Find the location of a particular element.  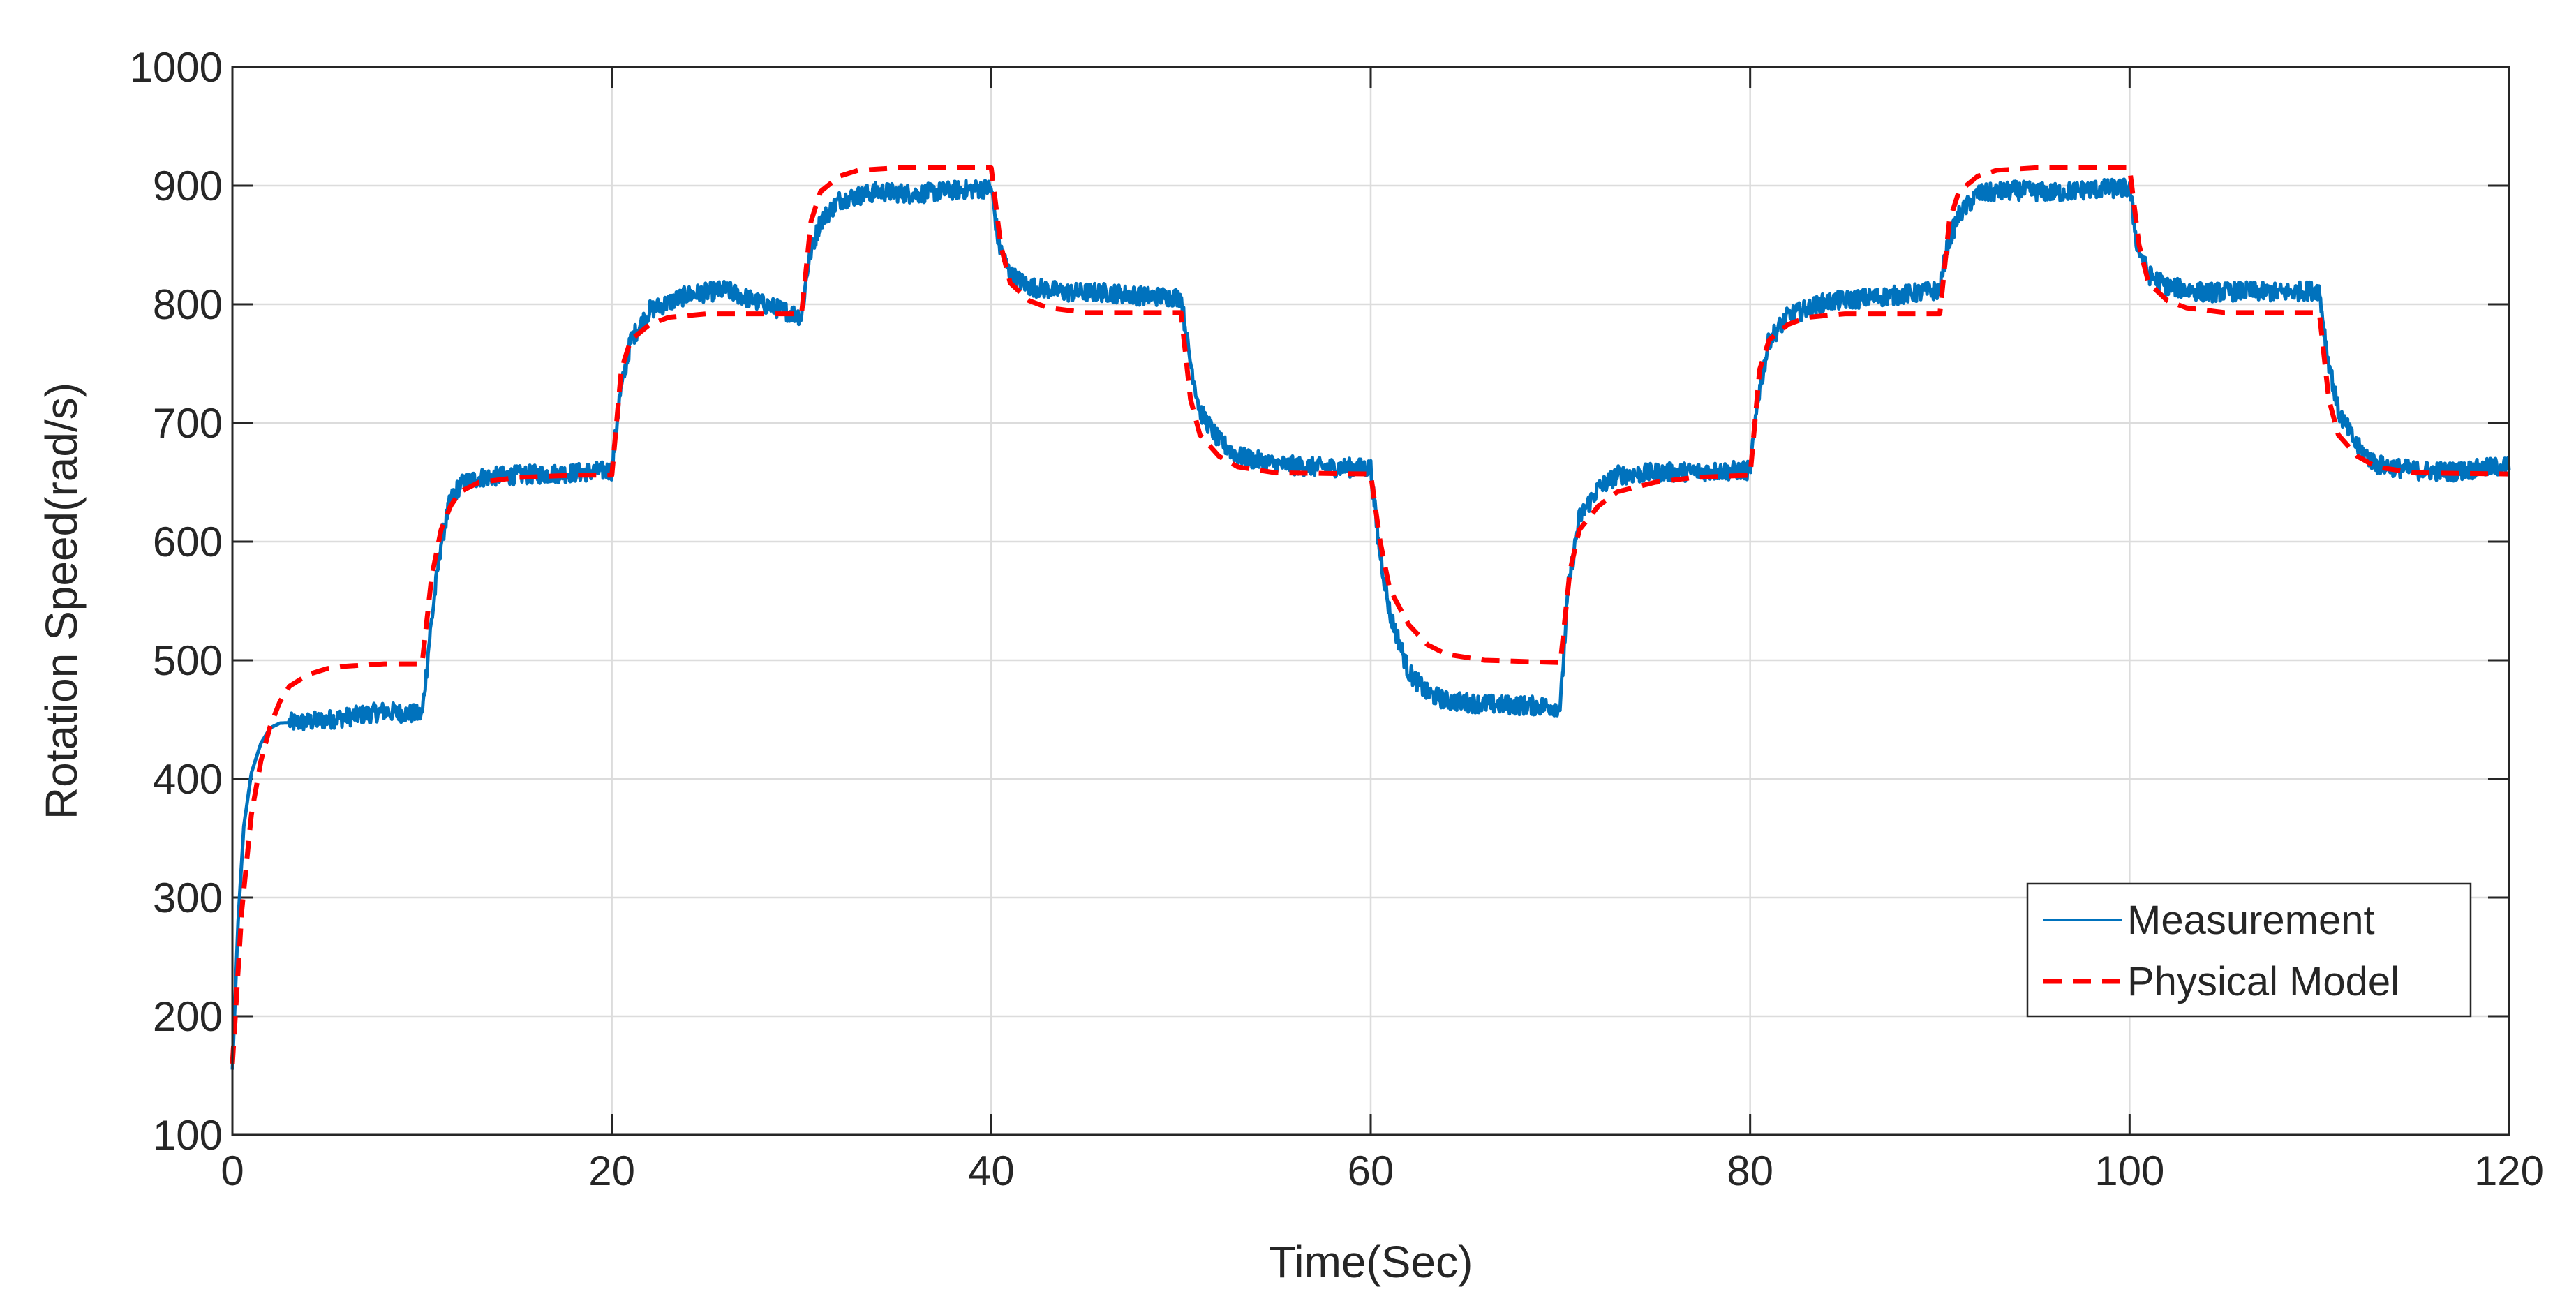

legend-label-physical-model: Physical Model is located at coordinates (2263, 982).